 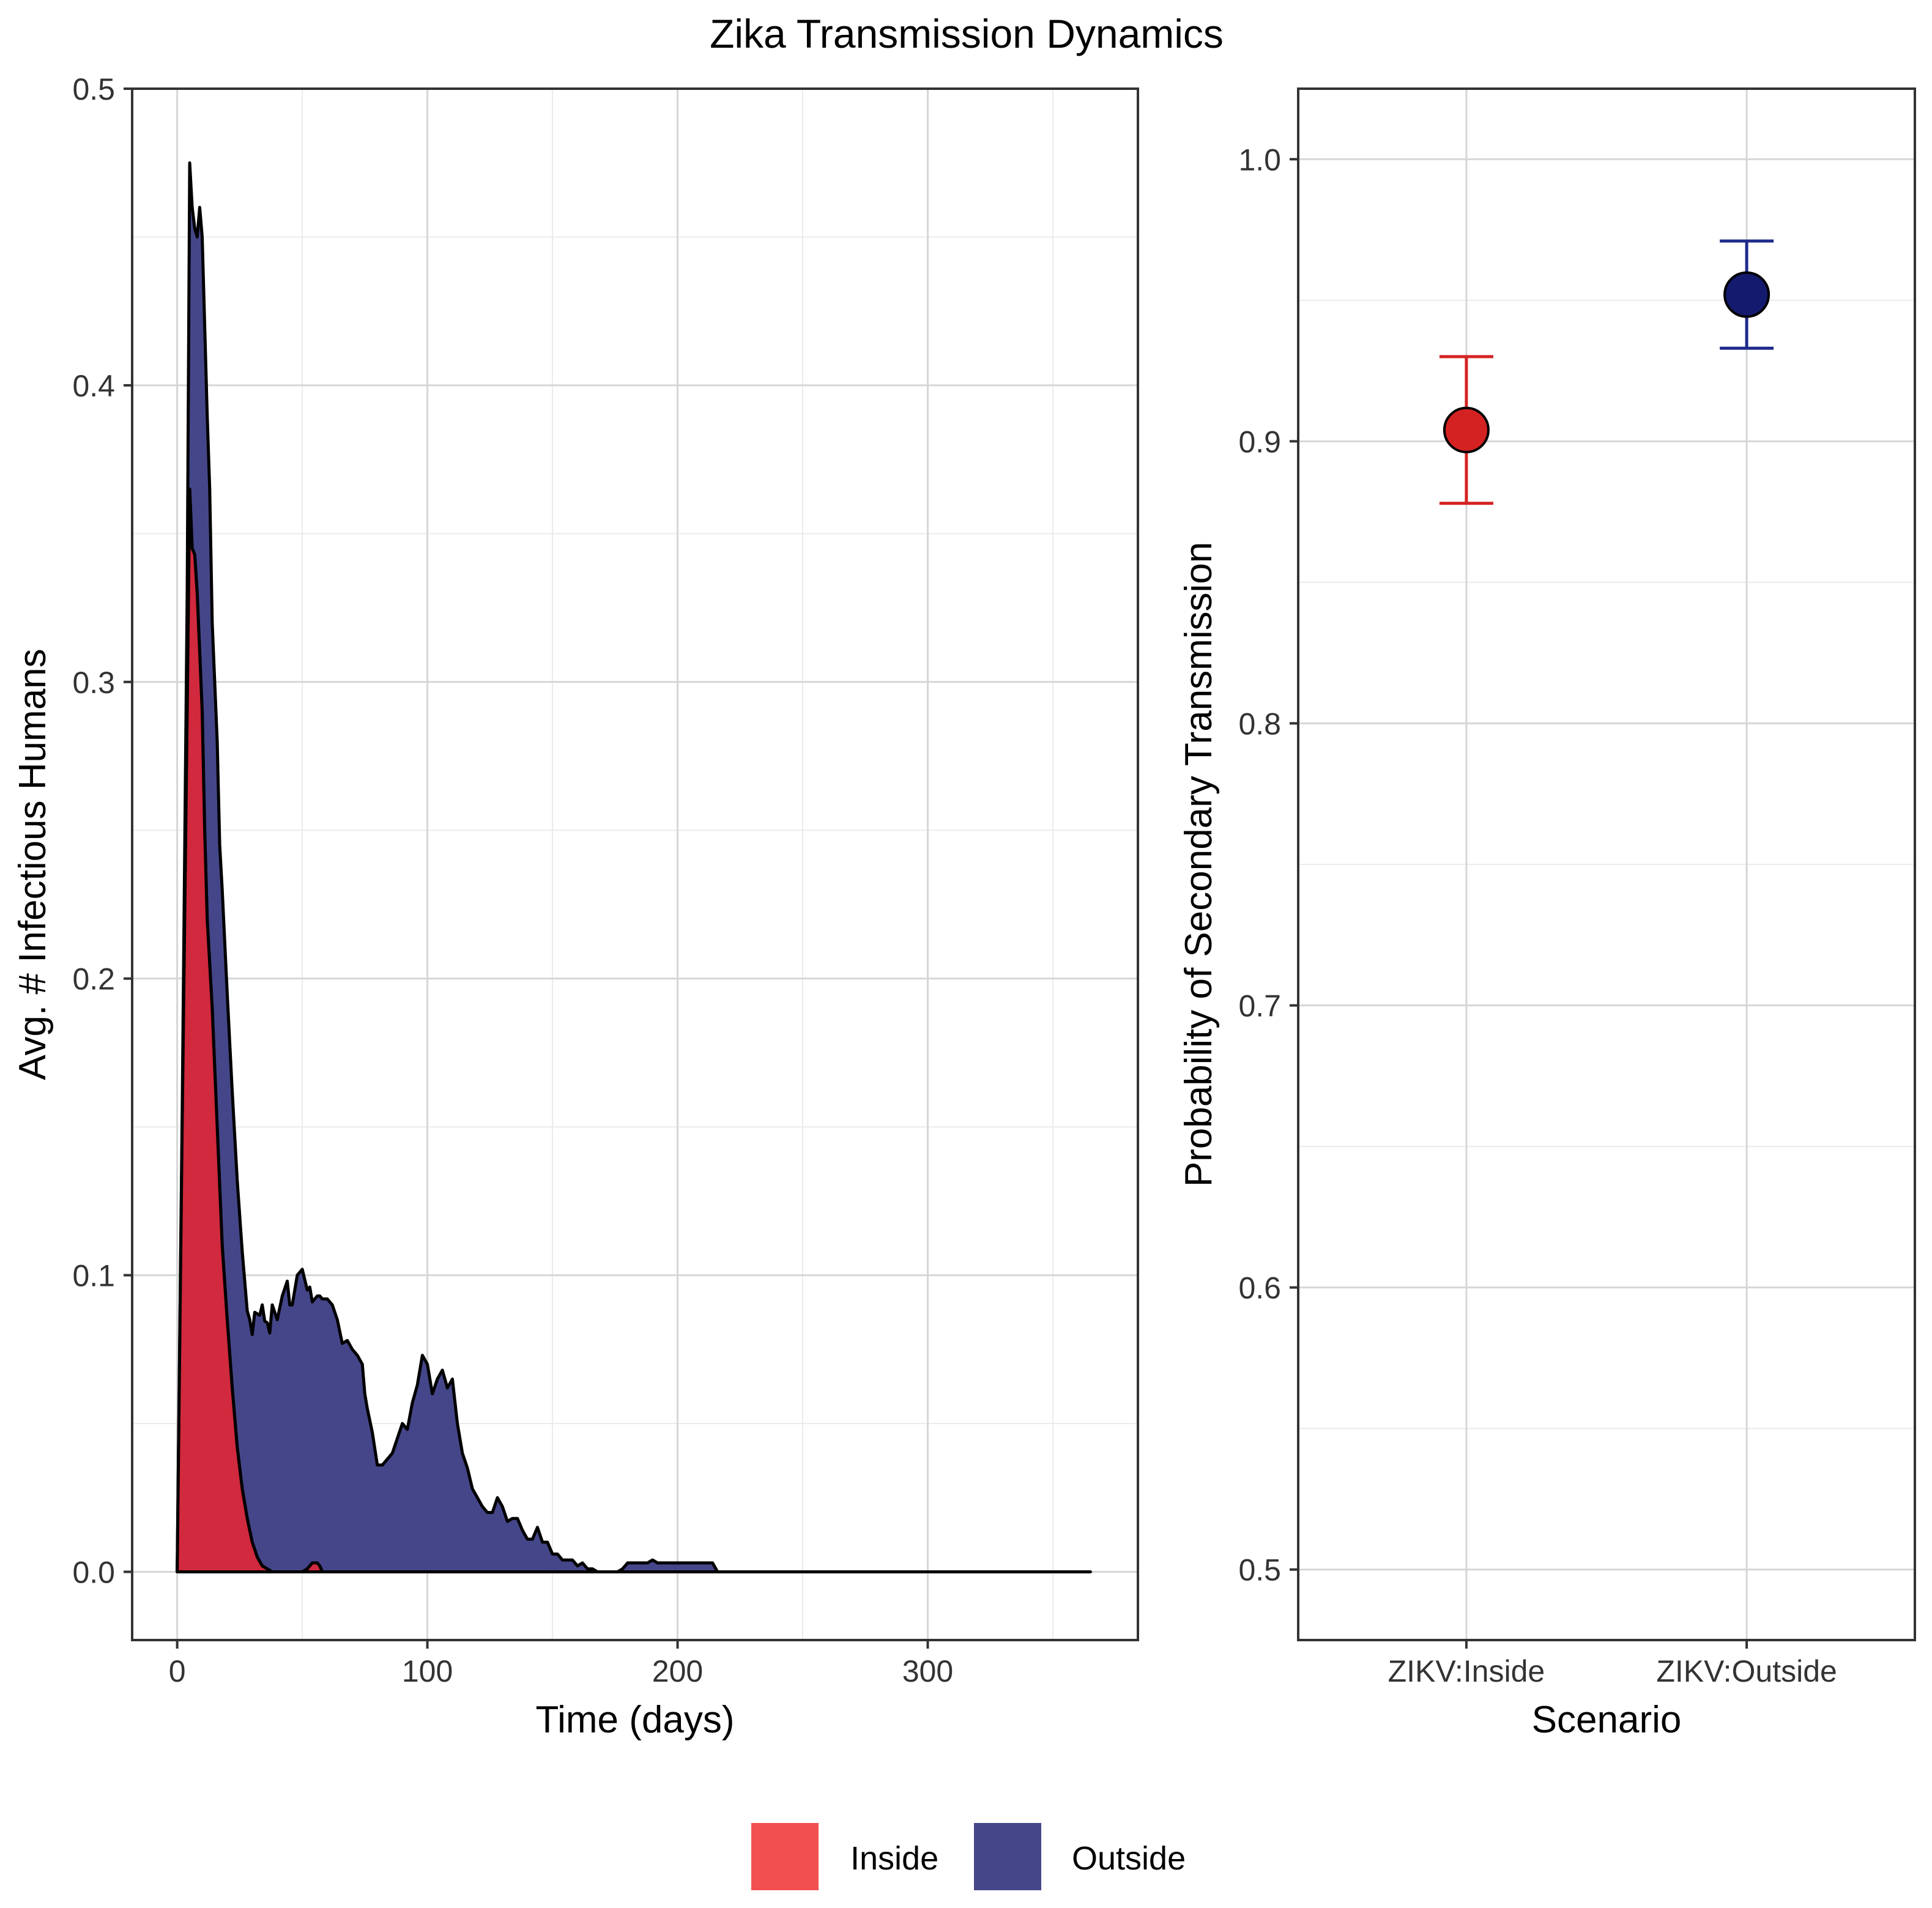 I want to click on prob-x-tick-label: ZIKV:Inside, so click(x=1466, y=1671).